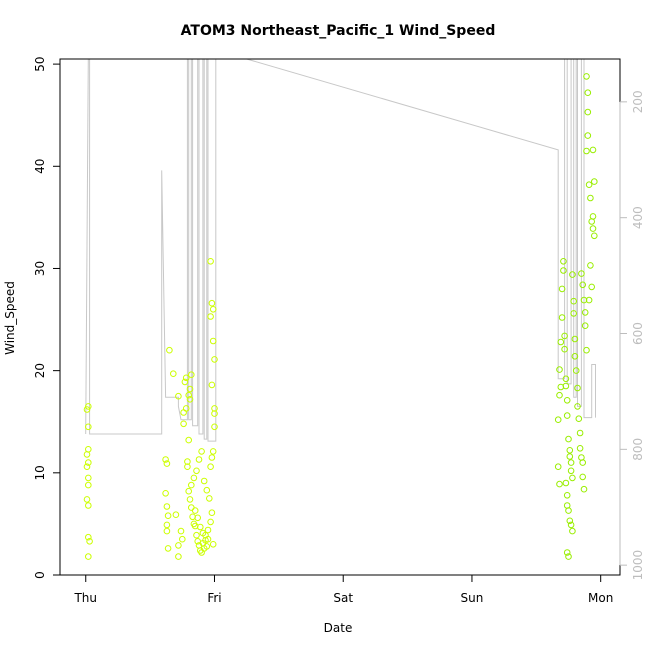 This screenshot has height=650, width=650. Describe the element at coordinates (638, 565) in the screenshot. I see `right-tick-label: 1000` at that location.